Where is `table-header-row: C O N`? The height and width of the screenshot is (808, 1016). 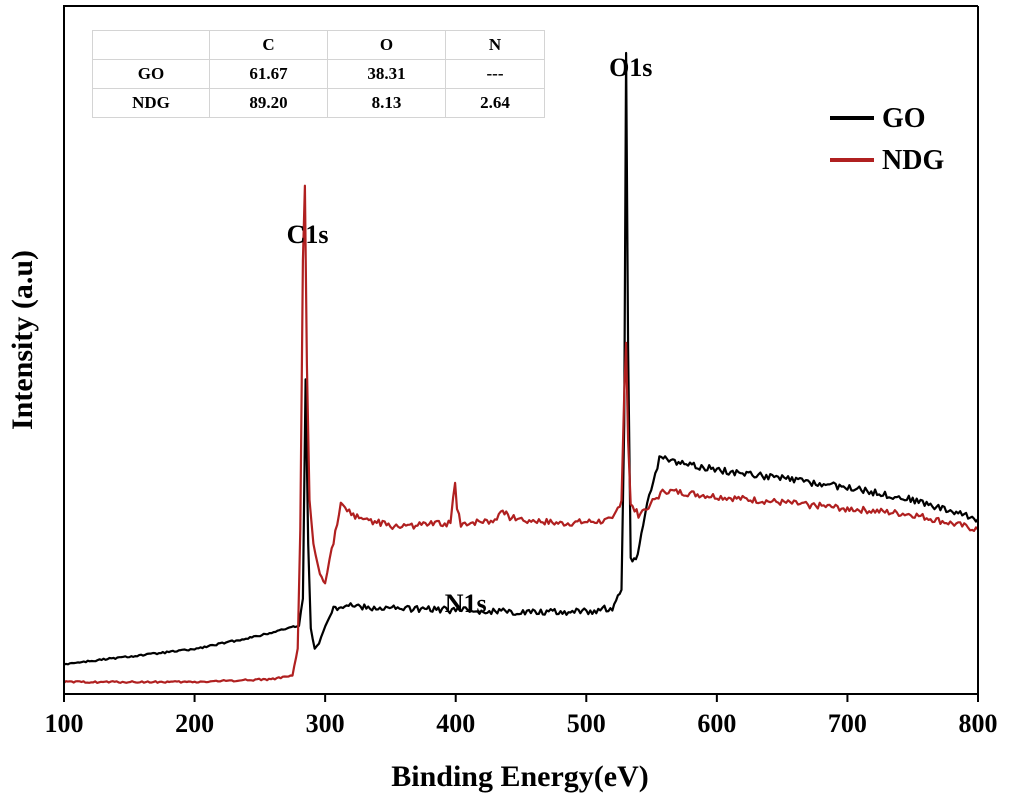 table-header-row: C O N is located at coordinates (318, 45).